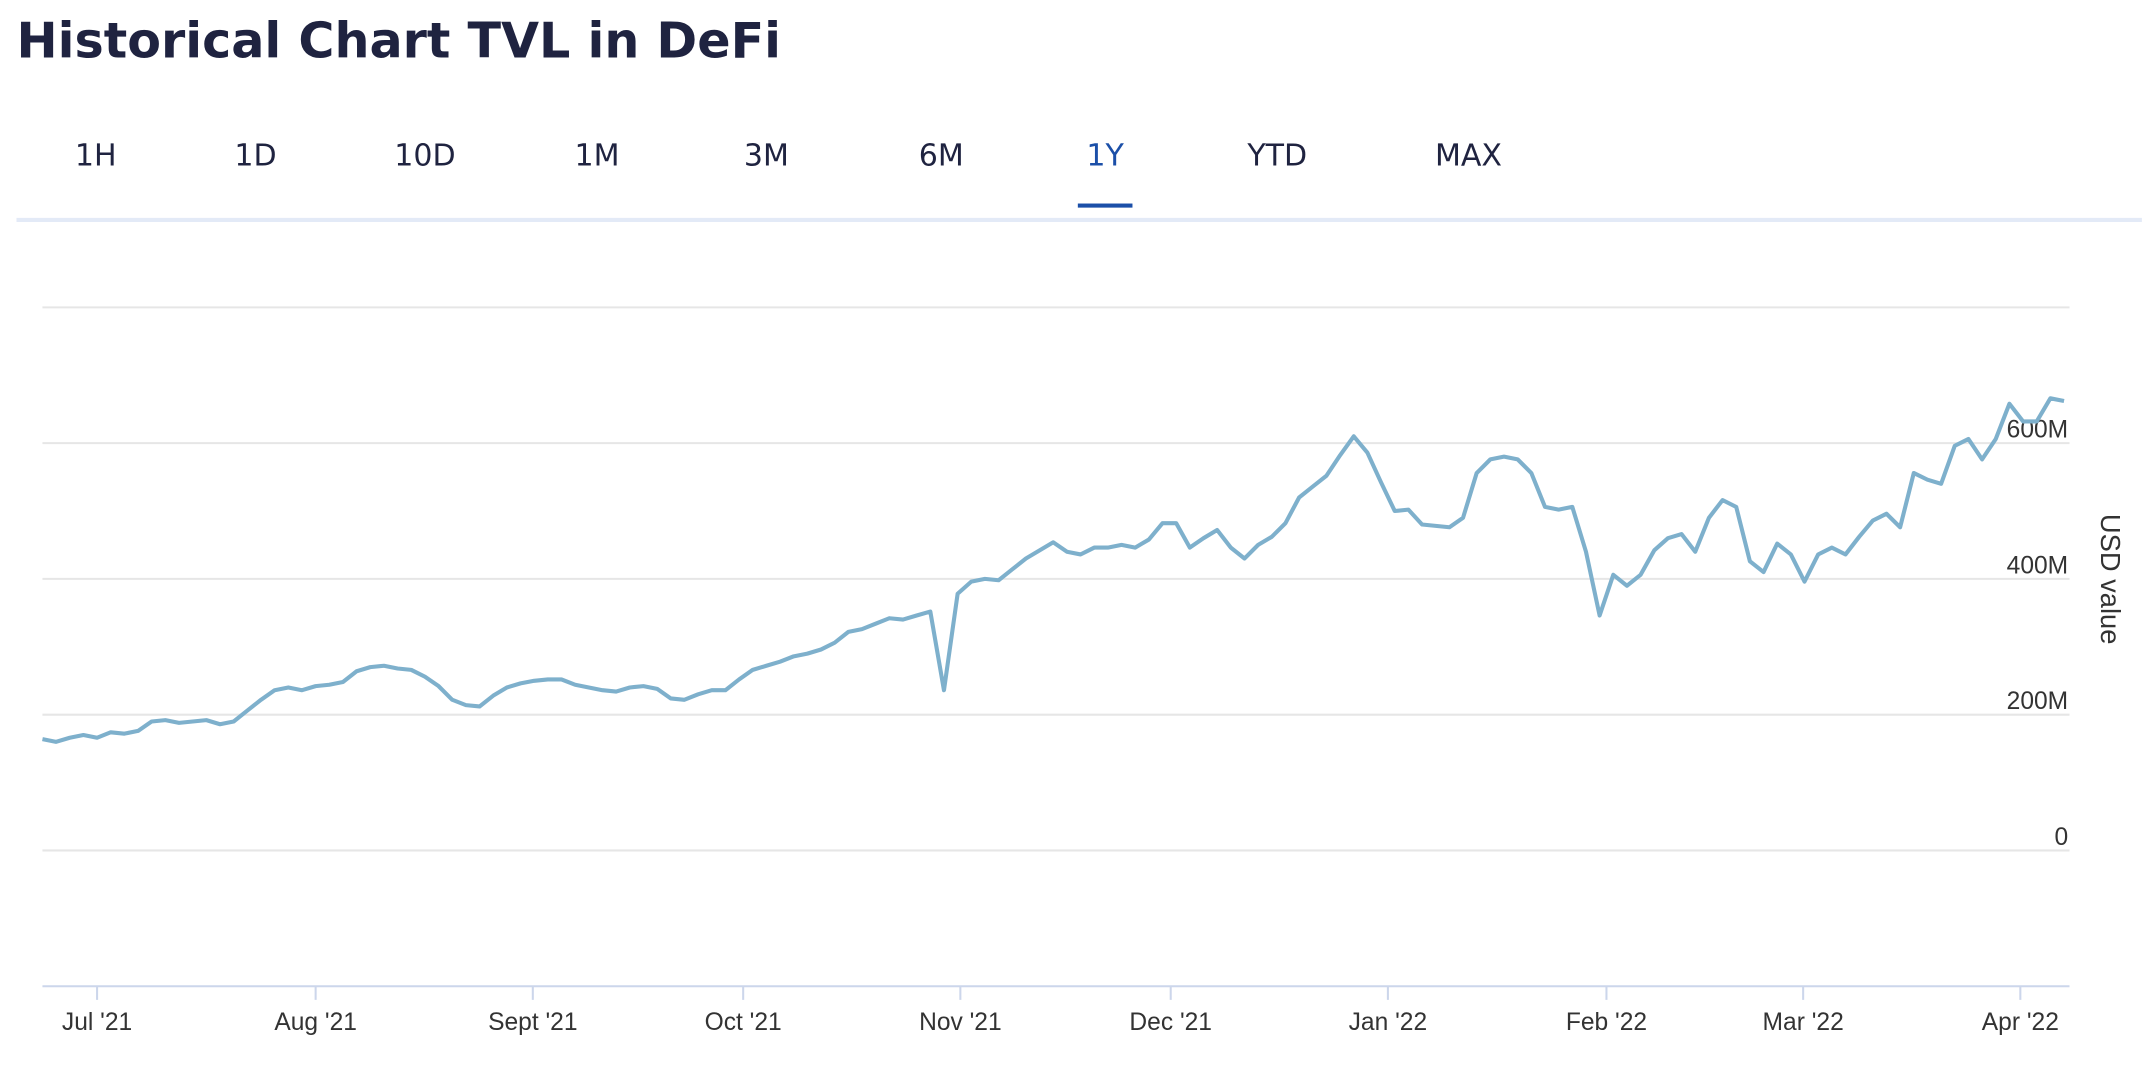  What do you see at coordinates (1105, 205) in the screenshot?
I see `active-tab-indicator` at bounding box center [1105, 205].